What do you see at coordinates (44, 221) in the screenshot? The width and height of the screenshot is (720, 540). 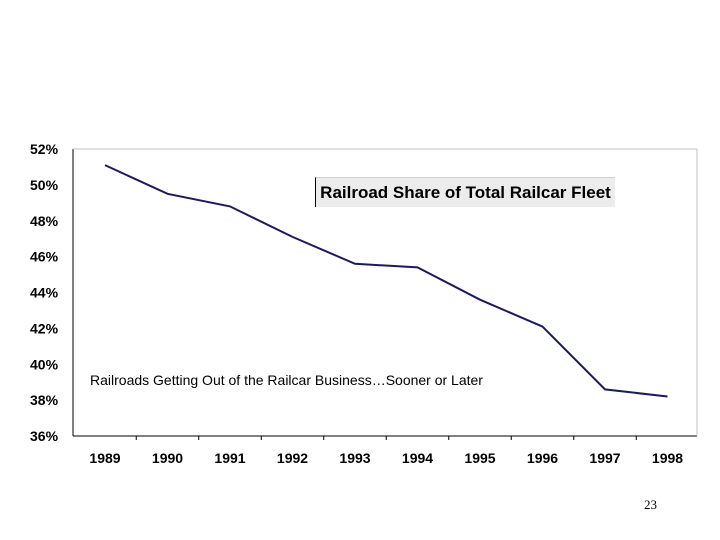 I see `y-tick-label: 48%` at bounding box center [44, 221].